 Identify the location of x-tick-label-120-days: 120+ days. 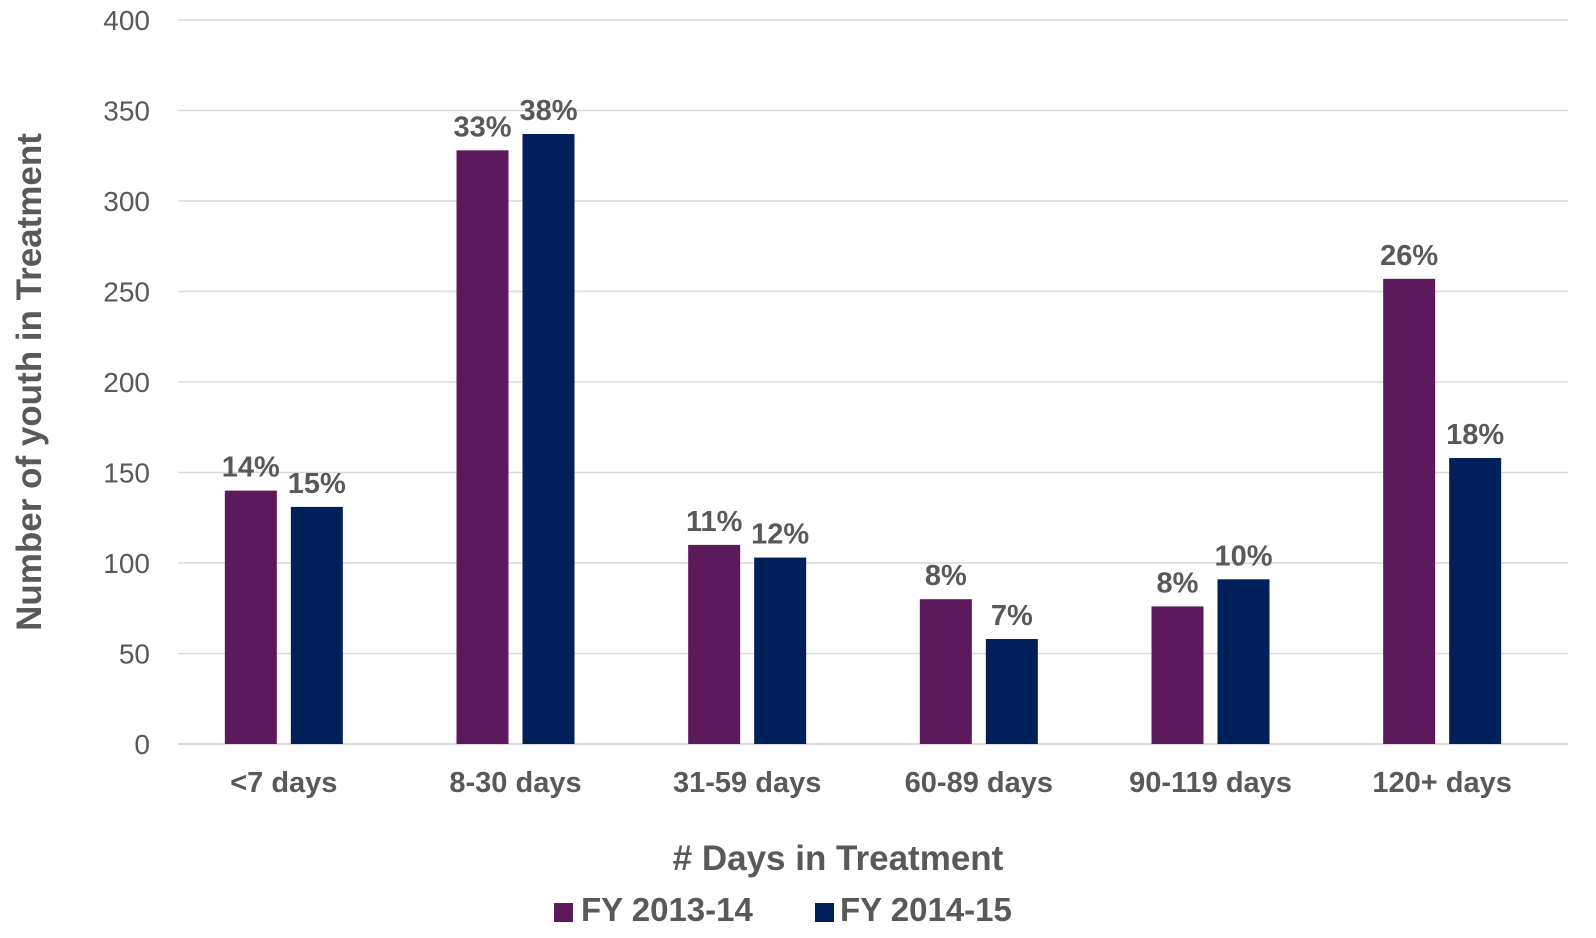
(1441, 783).